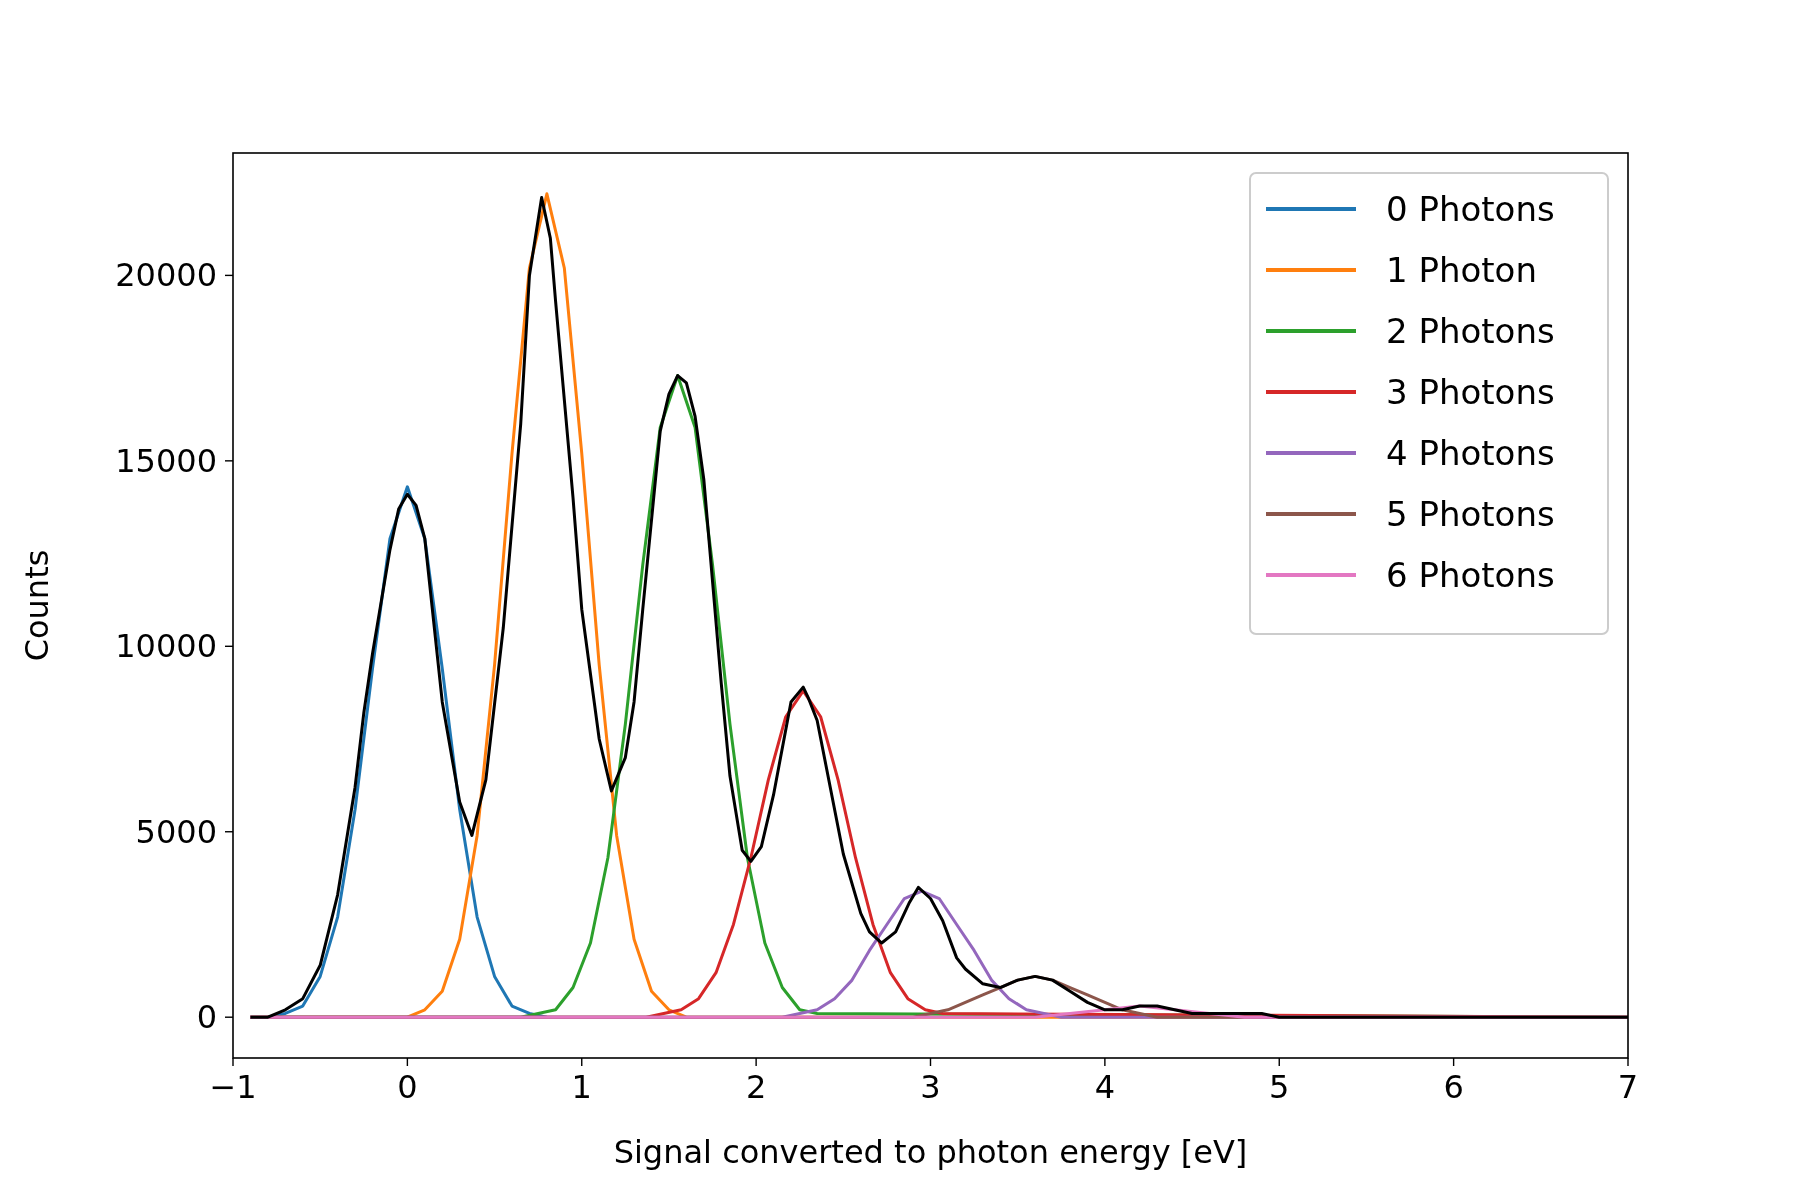 The height and width of the screenshot is (1200, 1800). I want to click on x-tick-label: 7, so click(1628, 1087).